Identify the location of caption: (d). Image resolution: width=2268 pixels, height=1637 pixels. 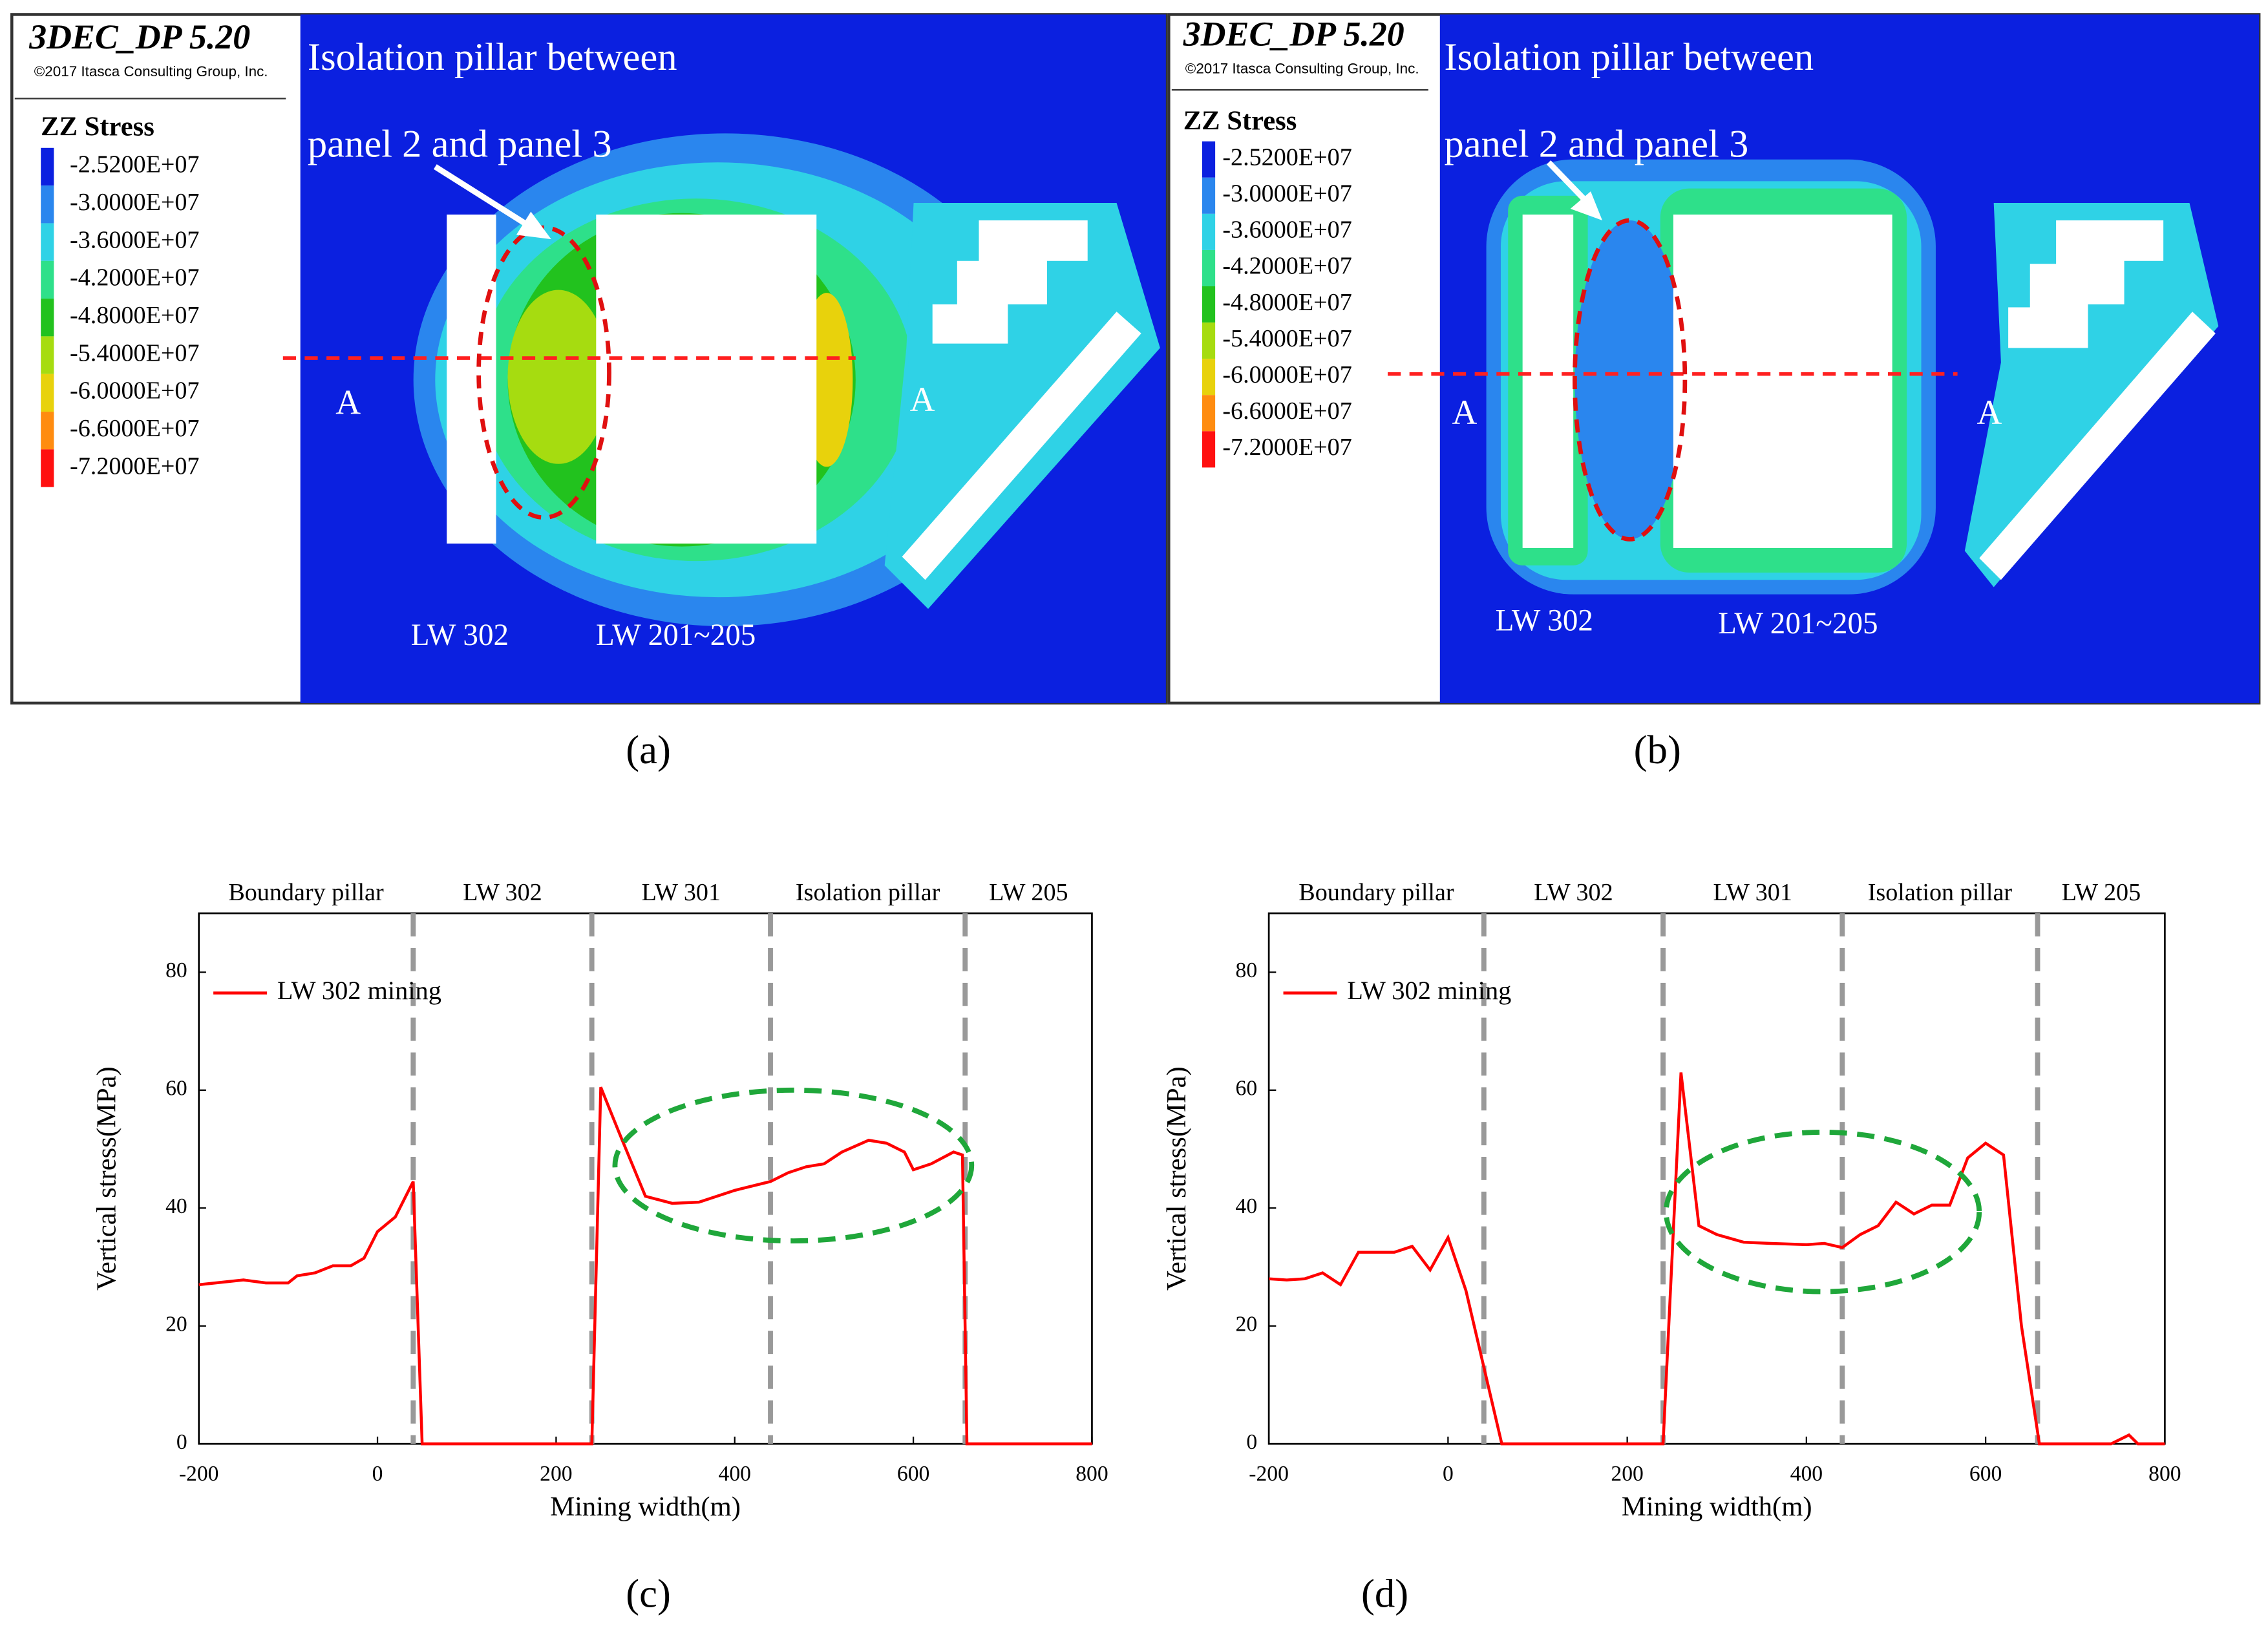
(1384, 1593).